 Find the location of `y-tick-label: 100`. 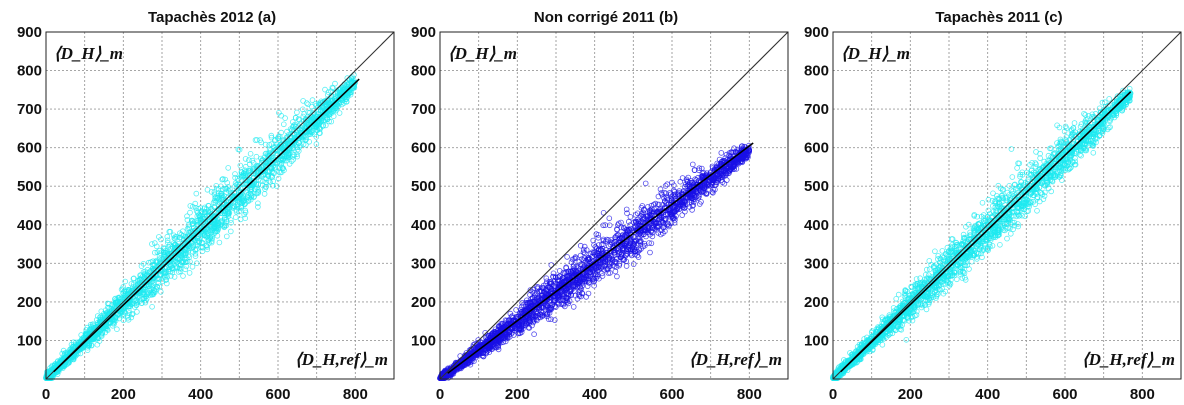

y-tick-label: 100 is located at coordinates (29, 340).